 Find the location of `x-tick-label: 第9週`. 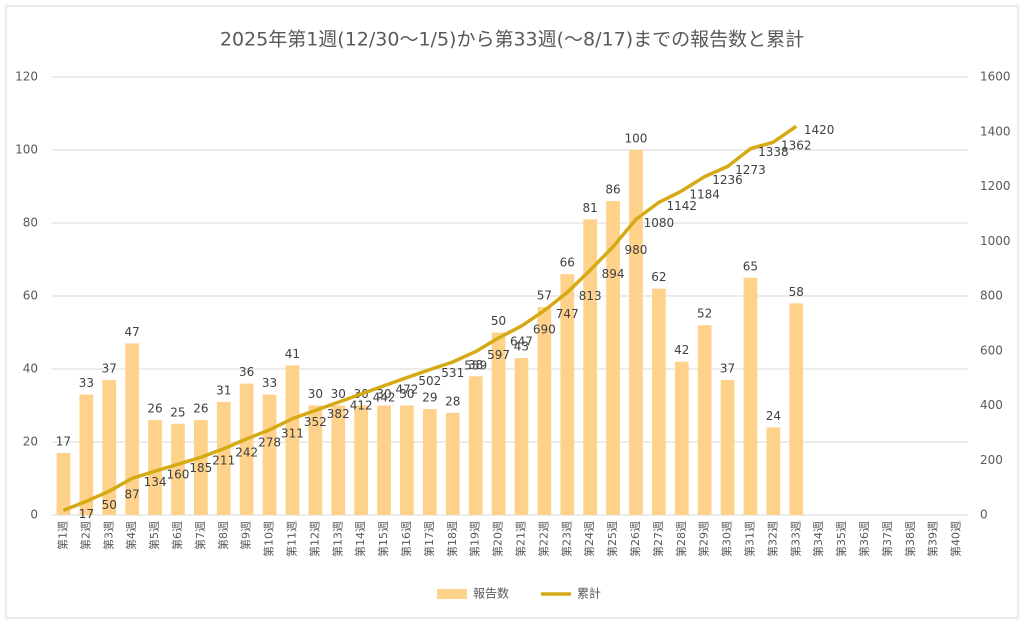

x-tick-label: 第9週 is located at coordinates (246, 535).